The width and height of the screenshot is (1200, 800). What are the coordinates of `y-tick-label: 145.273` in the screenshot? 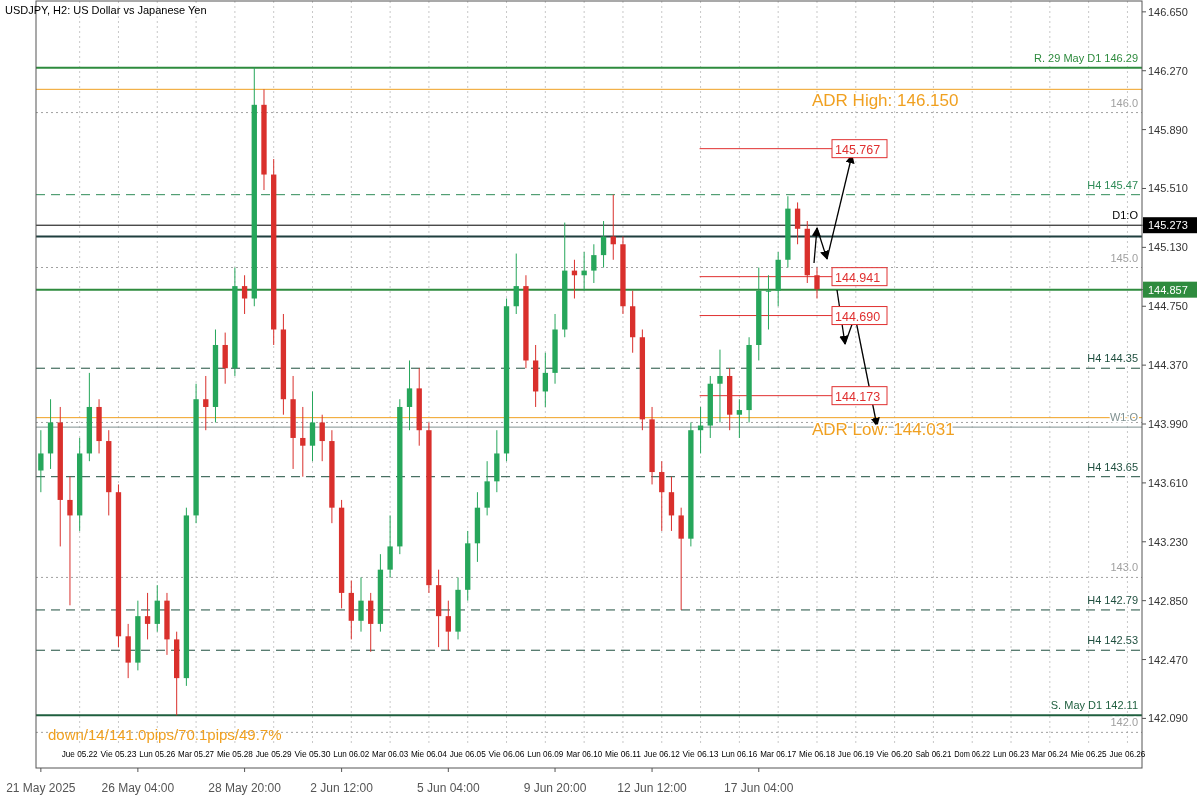 It's located at (1168, 225).